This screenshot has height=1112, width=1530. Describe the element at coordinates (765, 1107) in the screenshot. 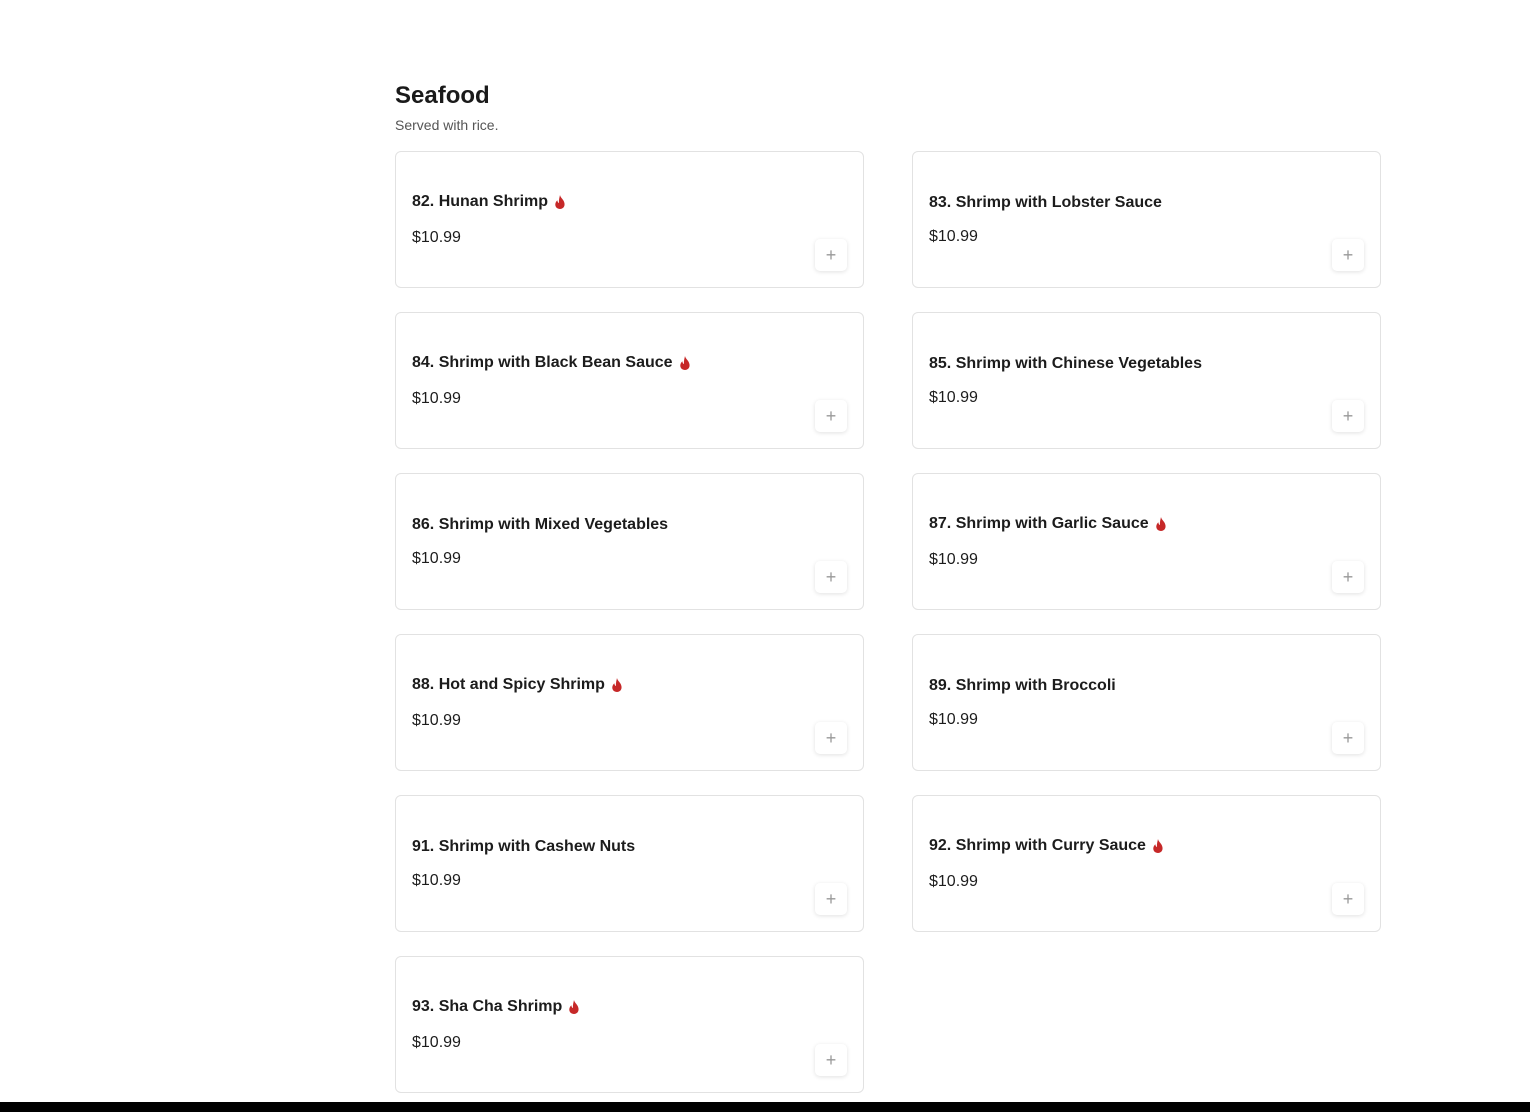

I see `bottom-bar` at that location.